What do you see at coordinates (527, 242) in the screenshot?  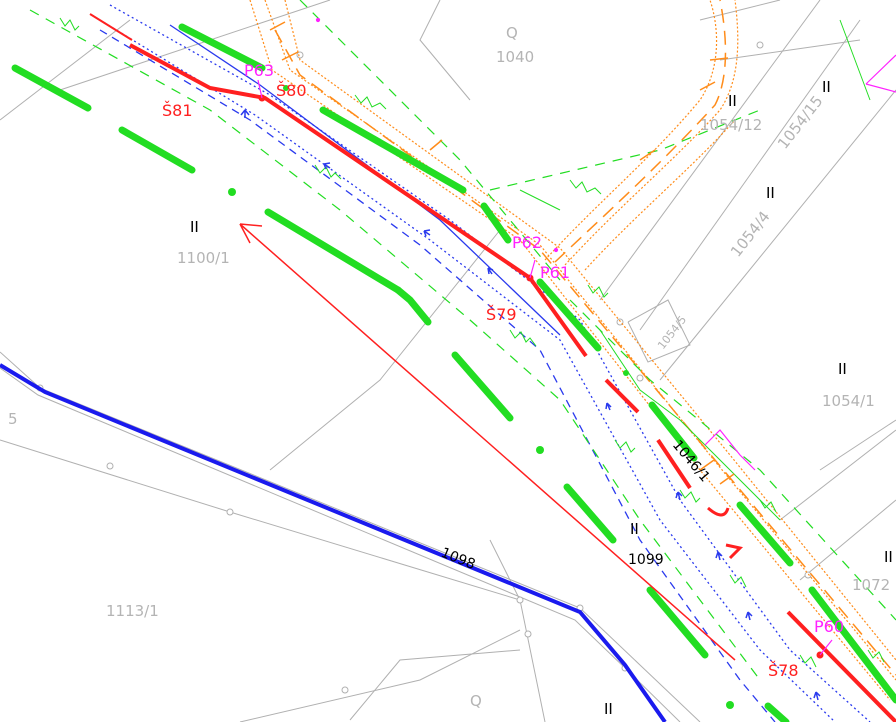 I see `point-label-p62: P62` at bounding box center [527, 242].